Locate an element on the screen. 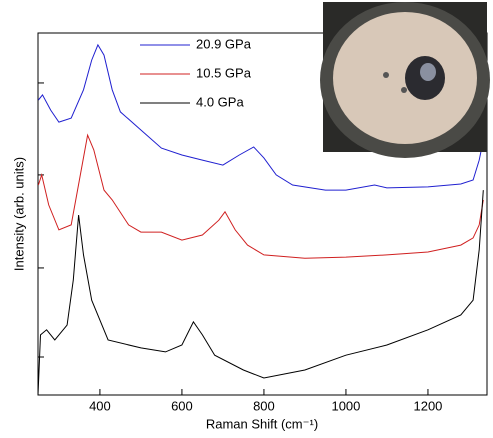 Image resolution: width=493 pixels, height=438 pixels. legend-label: 20.9 GPa is located at coordinates (224, 43).